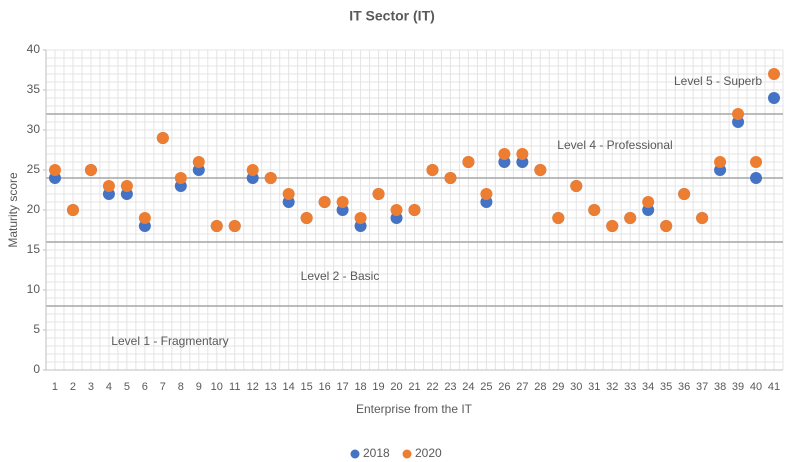 This screenshot has height=462, width=785. What do you see at coordinates (289, 387) in the screenshot?
I see `x-tick-label: 14` at bounding box center [289, 387].